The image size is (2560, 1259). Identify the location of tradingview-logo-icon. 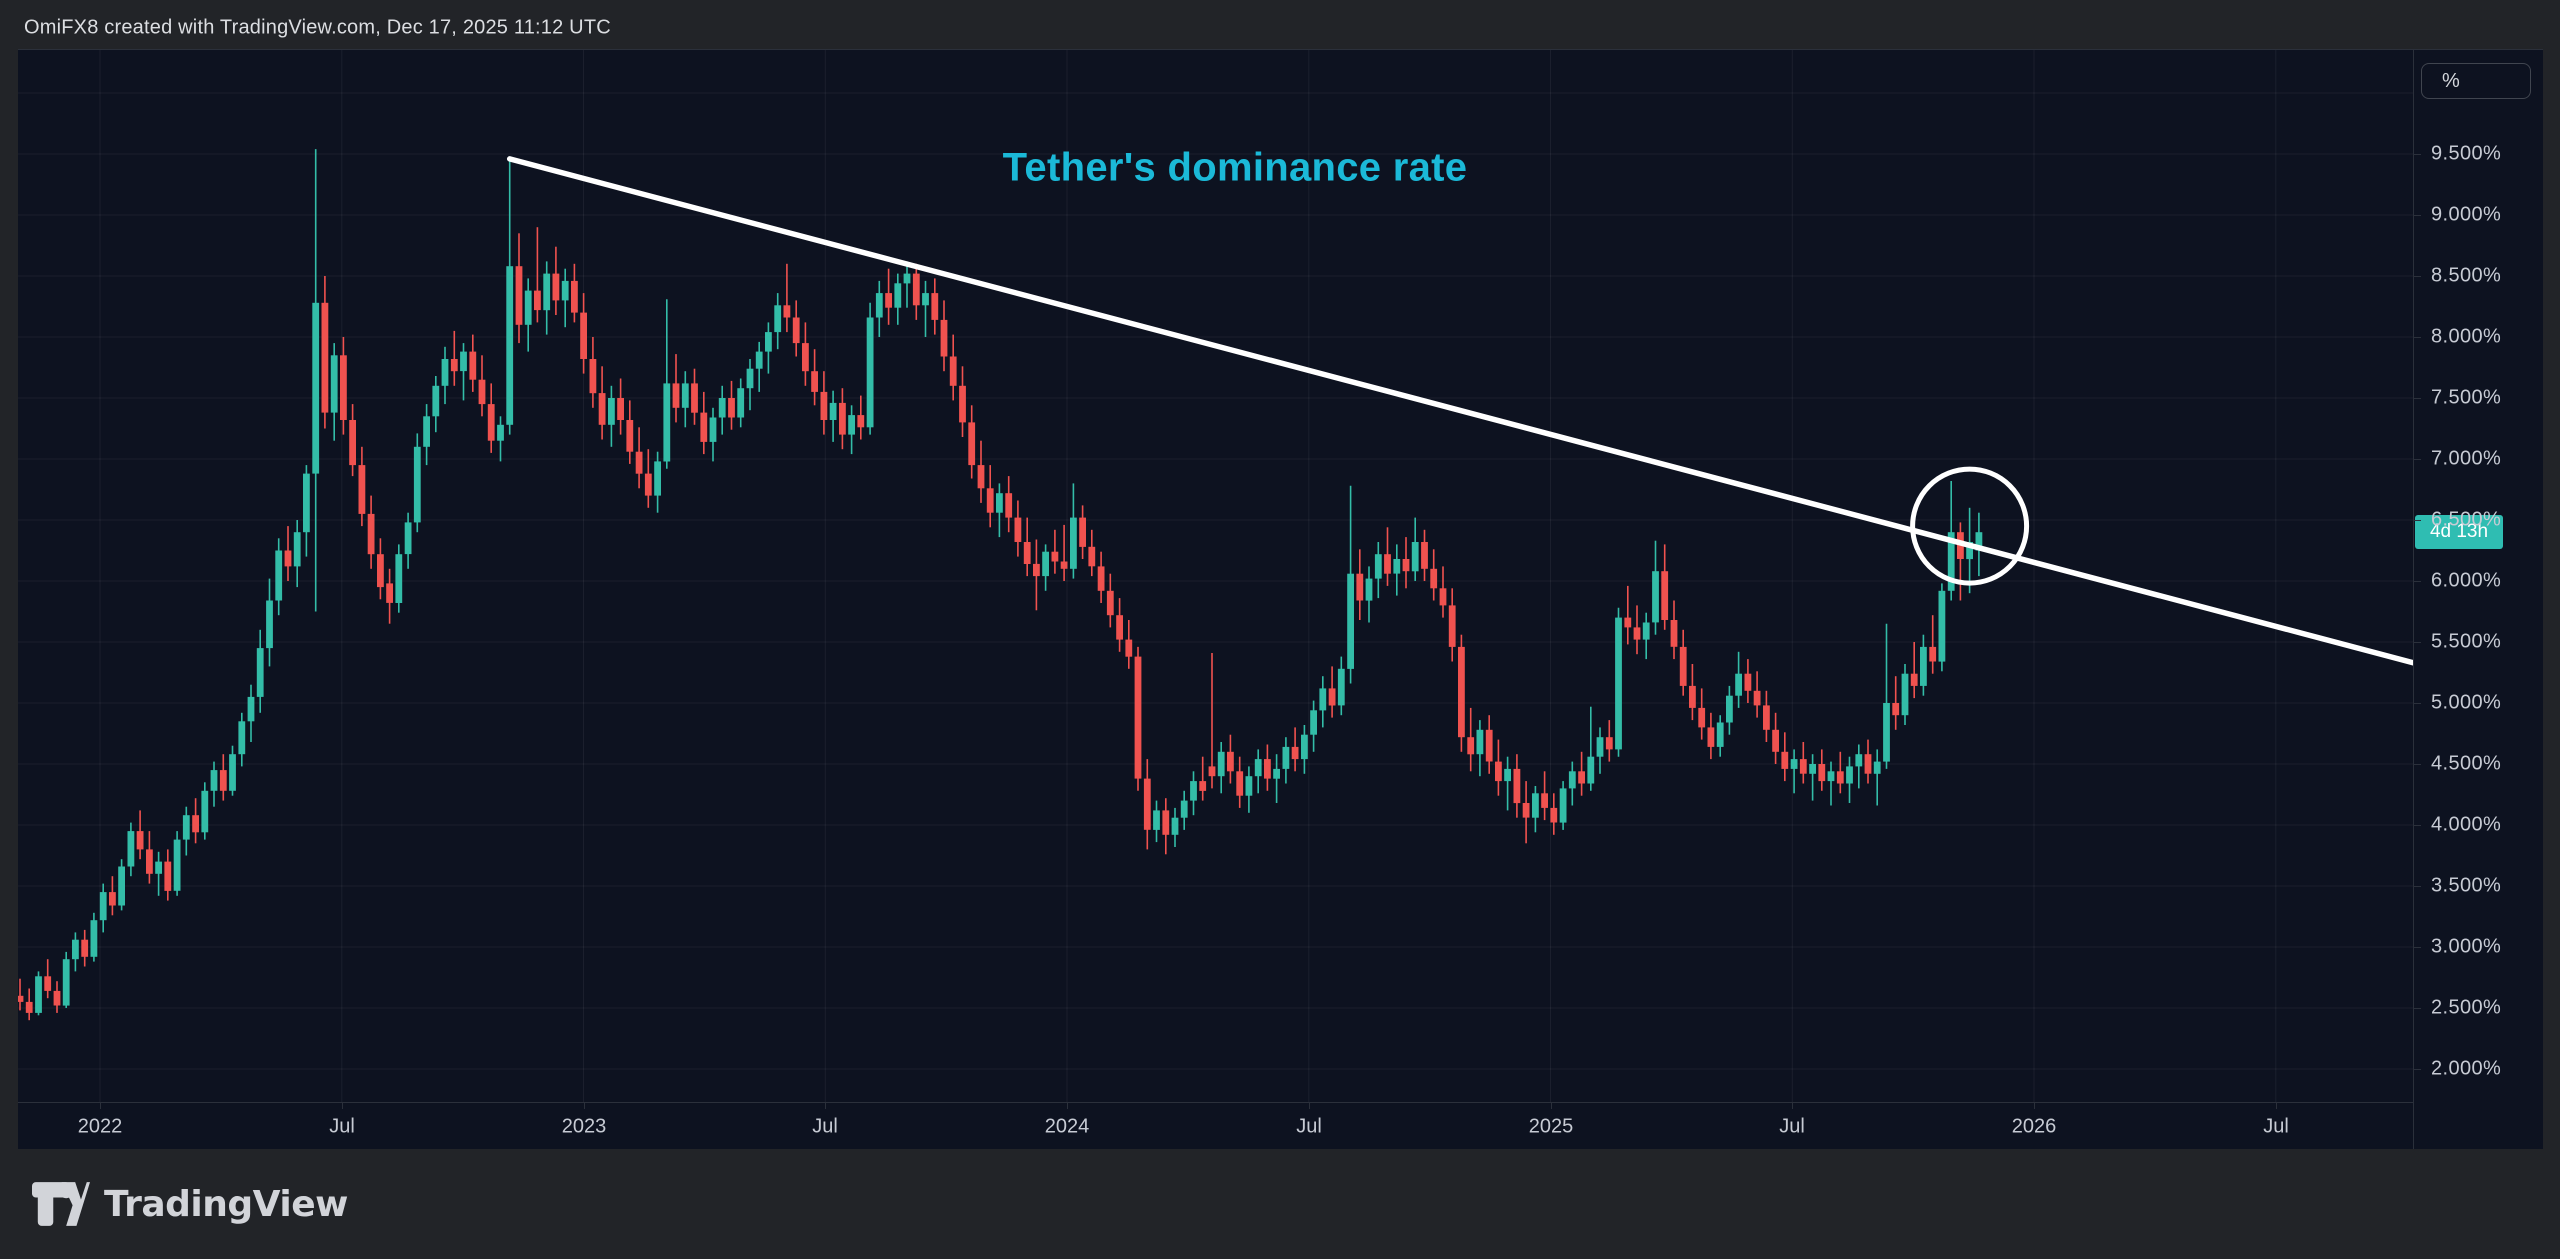
(61, 1204).